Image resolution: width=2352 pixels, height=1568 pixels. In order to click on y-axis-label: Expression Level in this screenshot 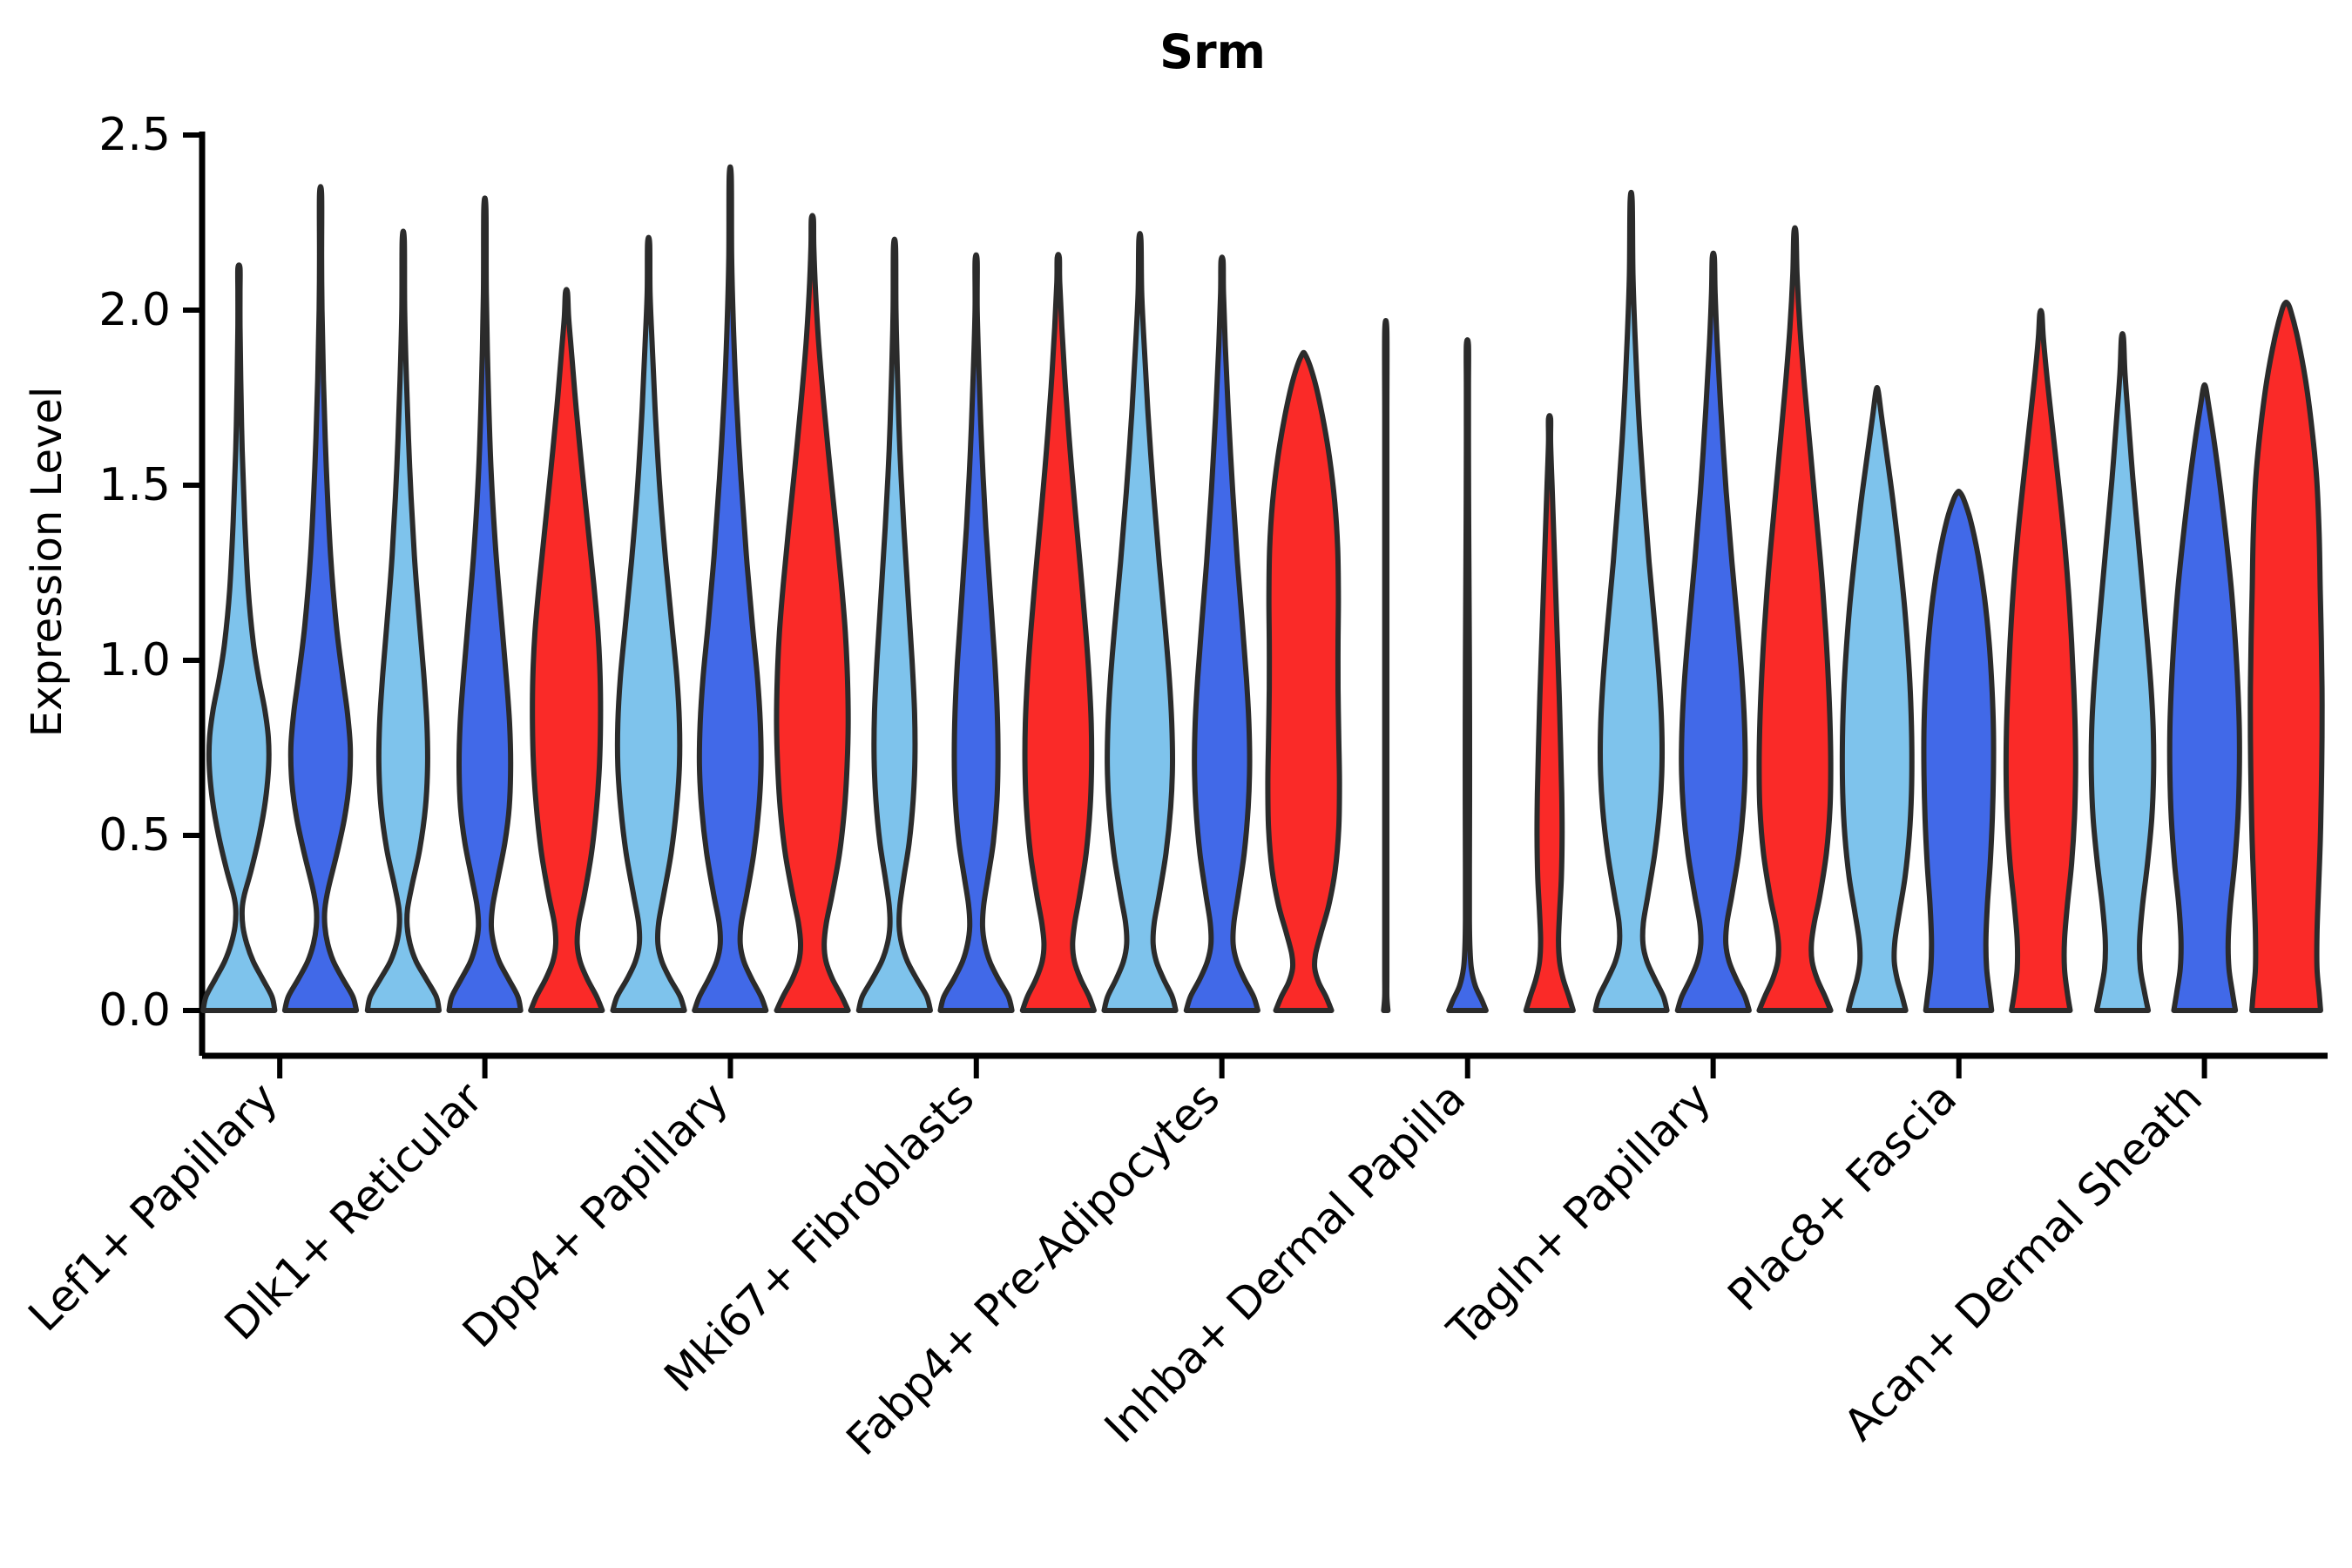, I will do `click(47, 562)`.